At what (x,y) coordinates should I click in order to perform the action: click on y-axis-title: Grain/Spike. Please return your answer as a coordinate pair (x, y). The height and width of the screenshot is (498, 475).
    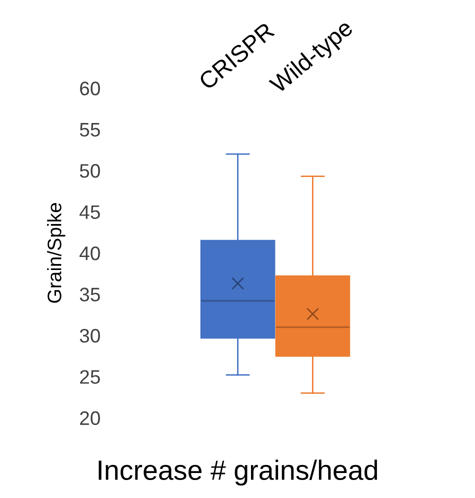
    Looking at the image, I should click on (56, 253).